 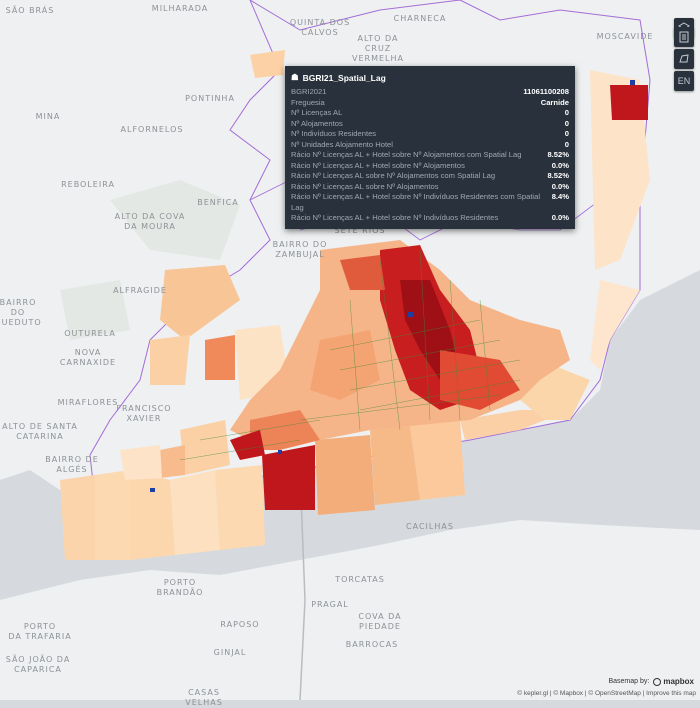 What do you see at coordinates (673, 681) in the screenshot?
I see `mapbox-logo: mapbox` at bounding box center [673, 681].